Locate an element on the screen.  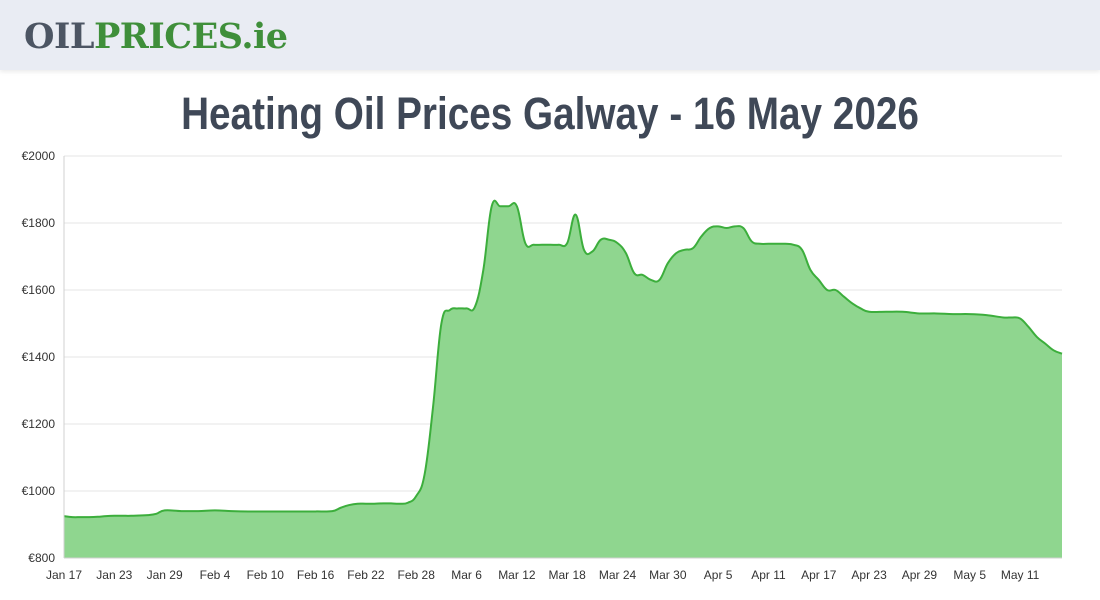
x-tick-label: Mar 30 is located at coordinates (668, 575).